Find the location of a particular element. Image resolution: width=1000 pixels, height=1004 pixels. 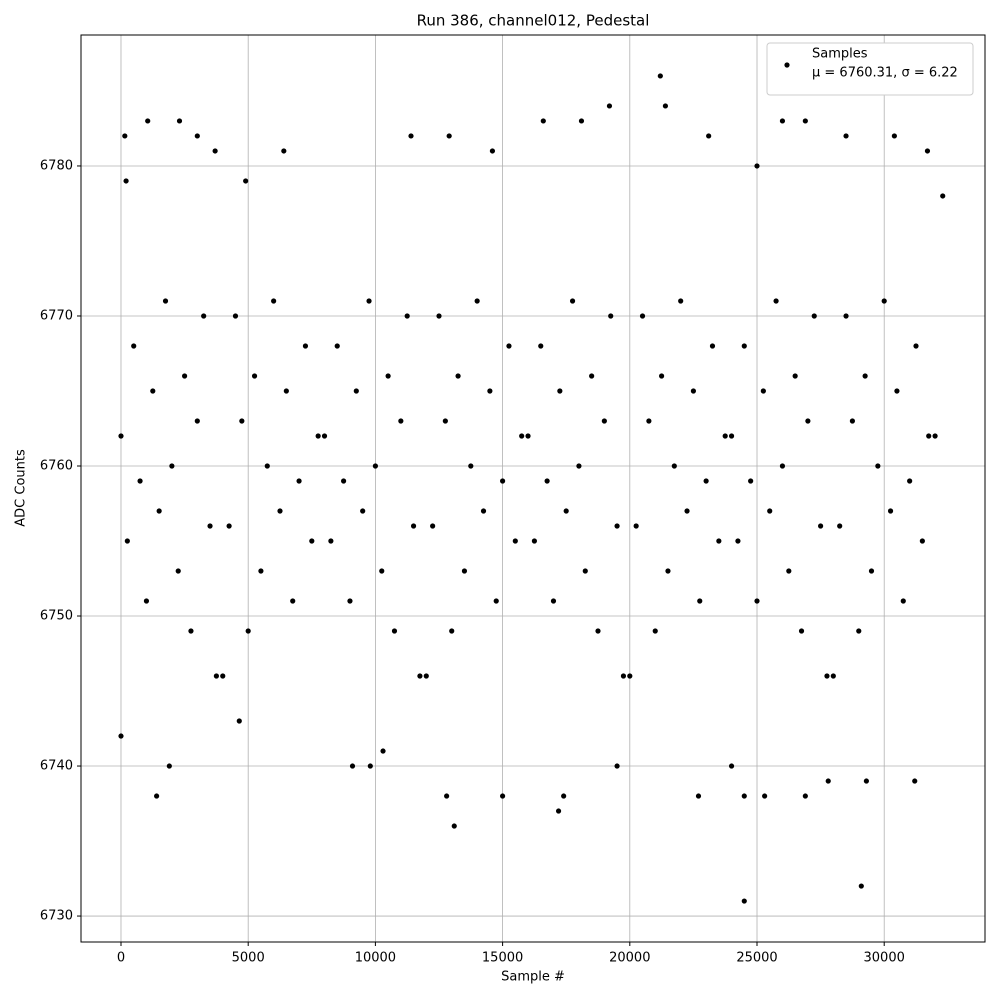

legend-box is located at coordinates (870, 69).